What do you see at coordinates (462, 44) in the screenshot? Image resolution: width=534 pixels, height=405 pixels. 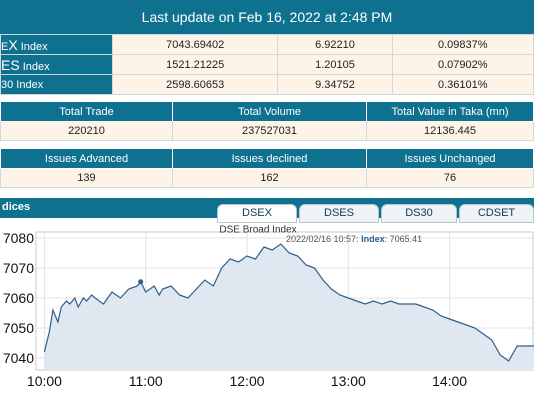 I see `index-pct: 0.09837%` at bounding box center [462, 44].